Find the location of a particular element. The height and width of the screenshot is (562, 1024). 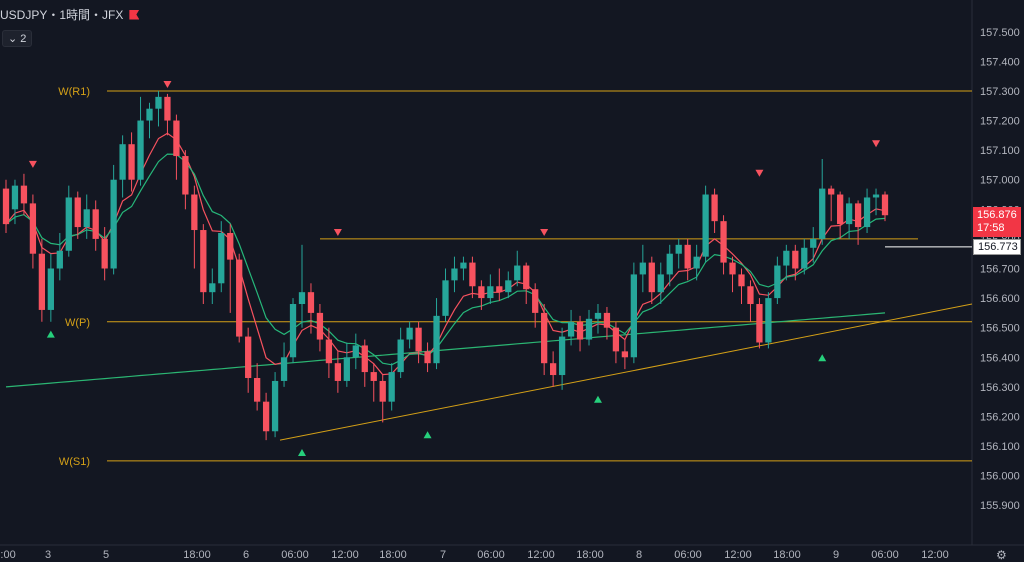

y-tick-label: 157.200 is located at coordinates (1000, 122).